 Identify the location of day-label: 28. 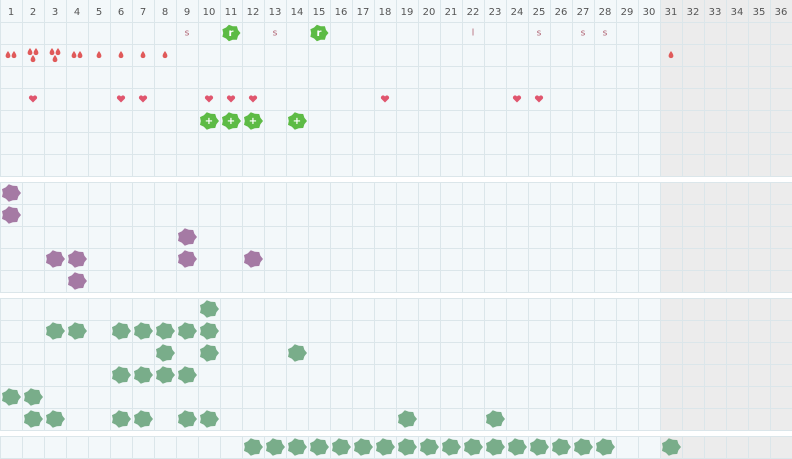
(605, 12).